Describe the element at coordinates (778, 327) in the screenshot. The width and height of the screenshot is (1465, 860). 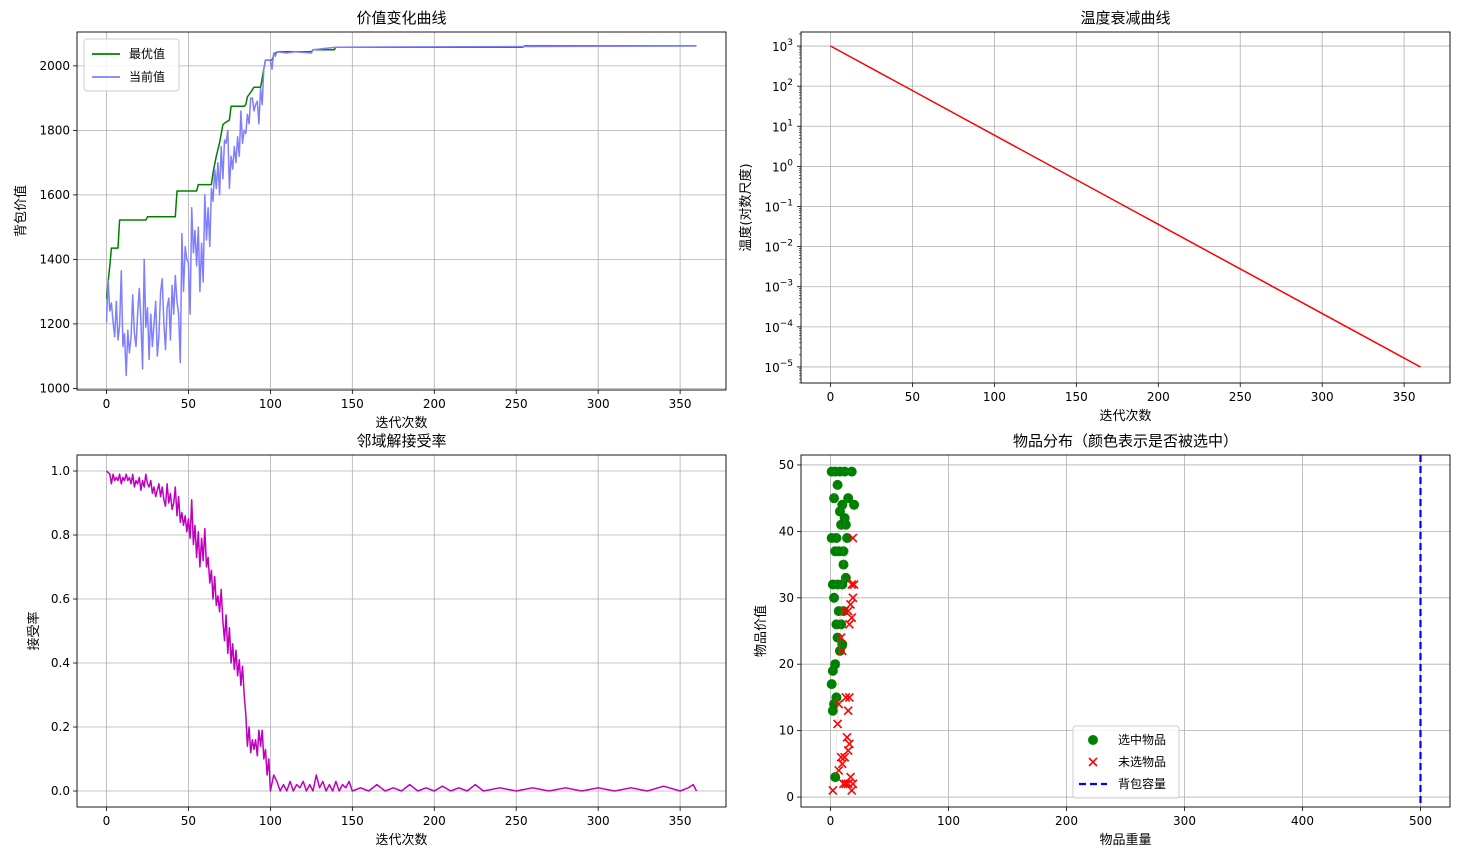
I see `y-tick-label: 10⁻⁴` at that location.